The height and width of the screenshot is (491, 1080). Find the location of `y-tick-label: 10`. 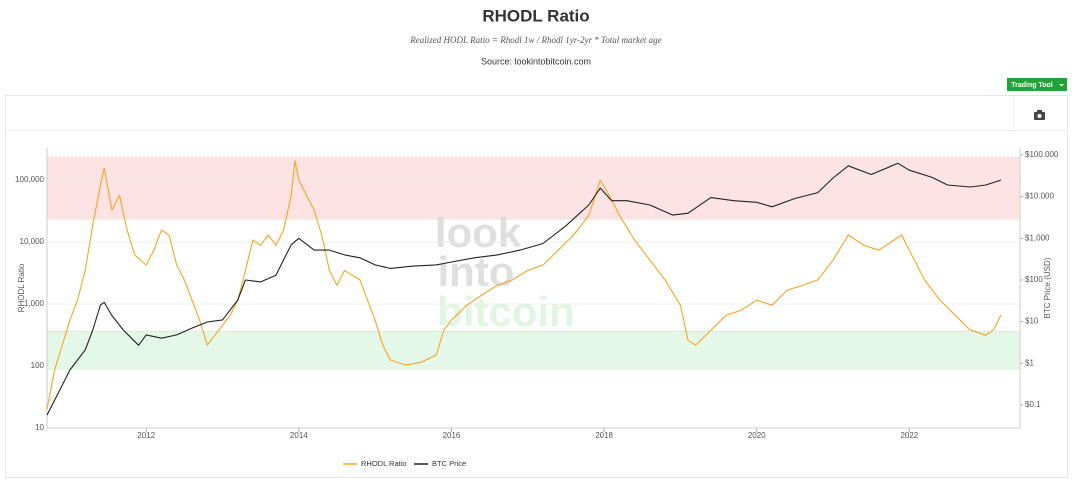

y-tick-label: 10 is located at coordinates (39, 427).